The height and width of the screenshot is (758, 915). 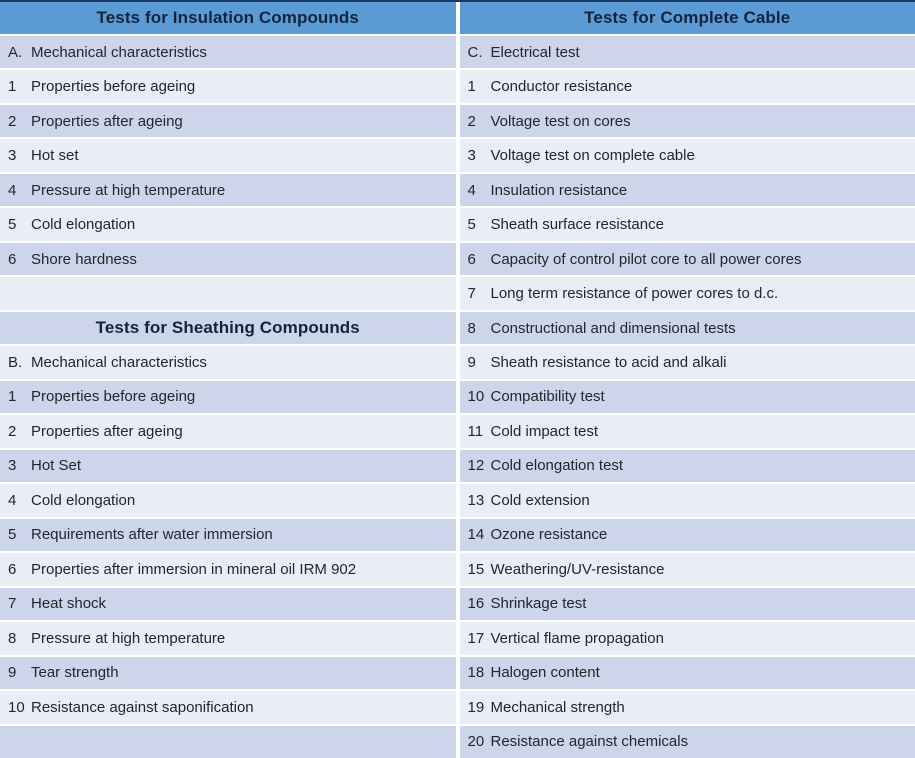 I want to click on row-label: Cold extension, so click(x=540, y=500).